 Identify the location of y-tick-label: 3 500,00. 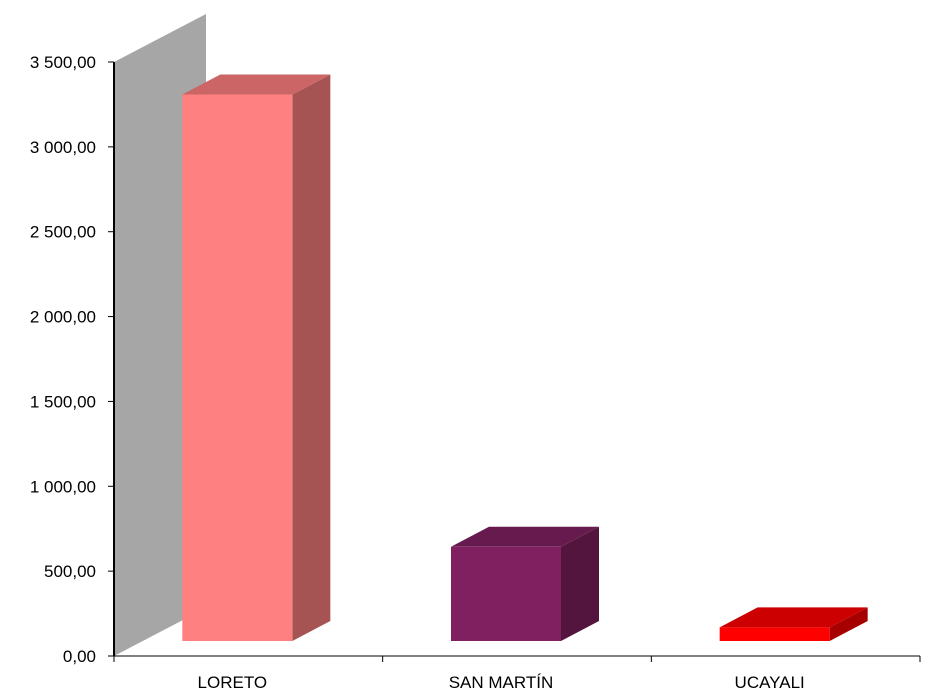
(63, 62).